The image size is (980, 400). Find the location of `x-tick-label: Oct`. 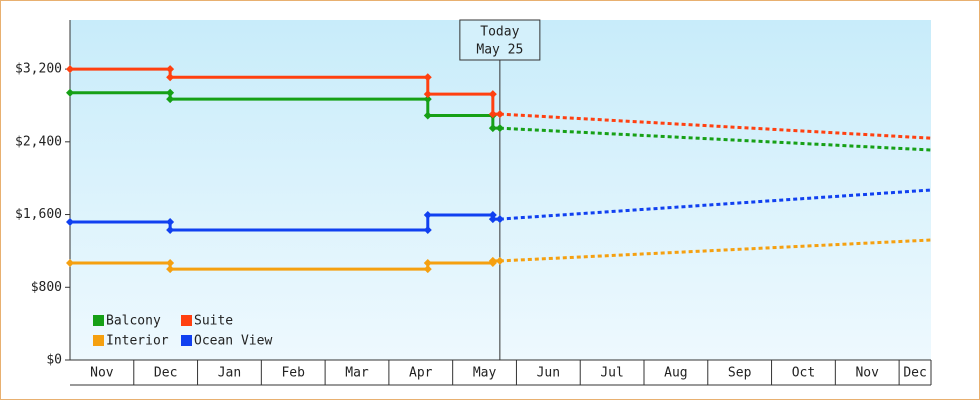

x-tick-label: Oct is located at coordinates (803, 373).